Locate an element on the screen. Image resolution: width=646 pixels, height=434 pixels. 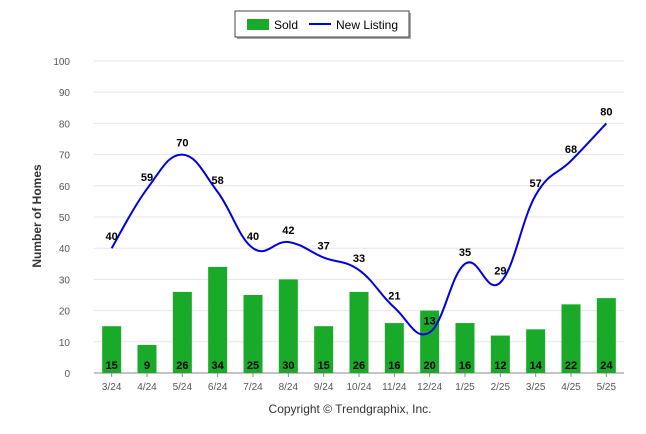
x-tick-label: 5/25 is located at coordinates (607, 387).